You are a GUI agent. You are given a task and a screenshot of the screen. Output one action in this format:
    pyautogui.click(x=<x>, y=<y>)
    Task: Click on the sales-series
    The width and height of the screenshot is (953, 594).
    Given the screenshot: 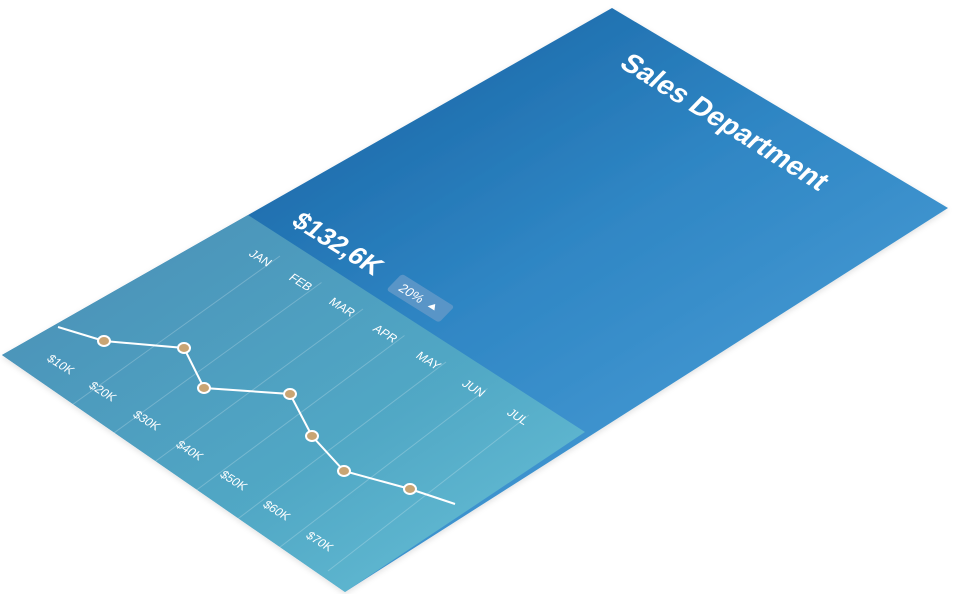 What is the action you would take?
    pyautogui.click(x=256, y=415)
    